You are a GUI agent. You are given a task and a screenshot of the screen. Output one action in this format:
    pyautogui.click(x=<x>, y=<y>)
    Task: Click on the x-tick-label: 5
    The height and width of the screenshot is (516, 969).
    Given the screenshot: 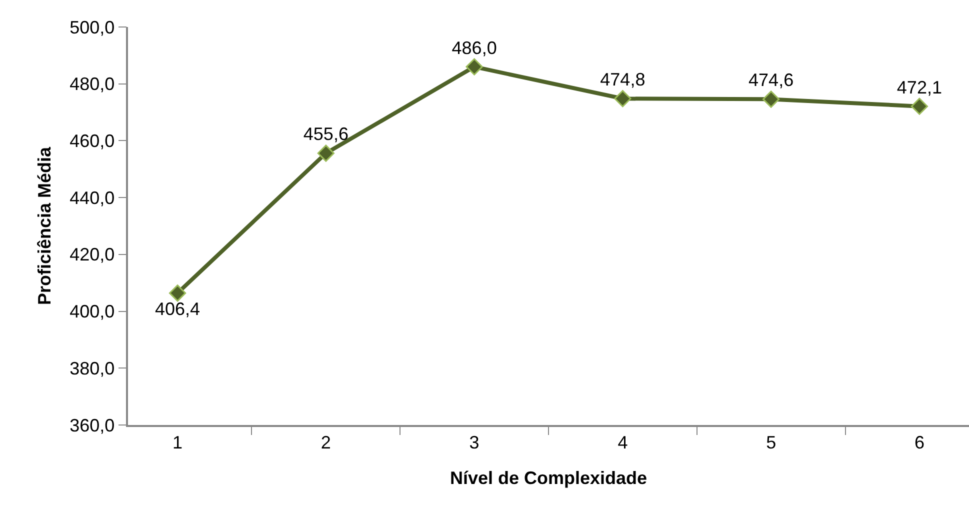 What is the action you would take?
    pyautogui.click(x=771, y=442)
    